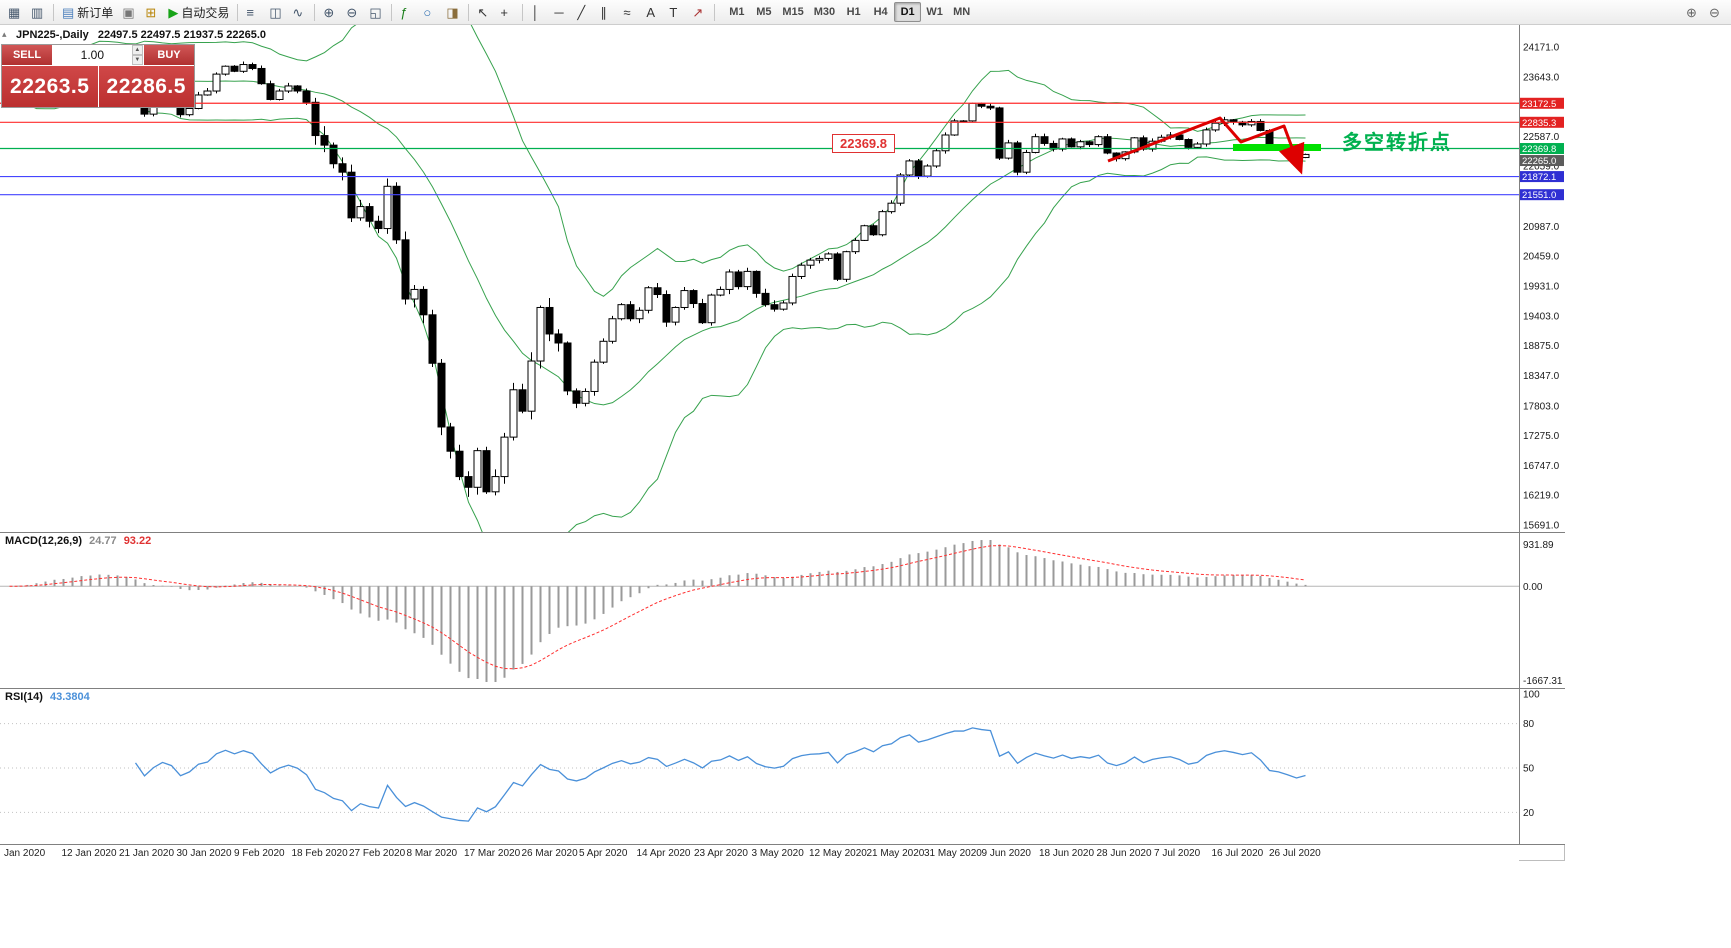 This screenshot has width=1731, height=948. What do you see at coordinates (961, 12) in the screenshot?
I see `timeframe-mn-button: MN` at bounding box center [961, 12].